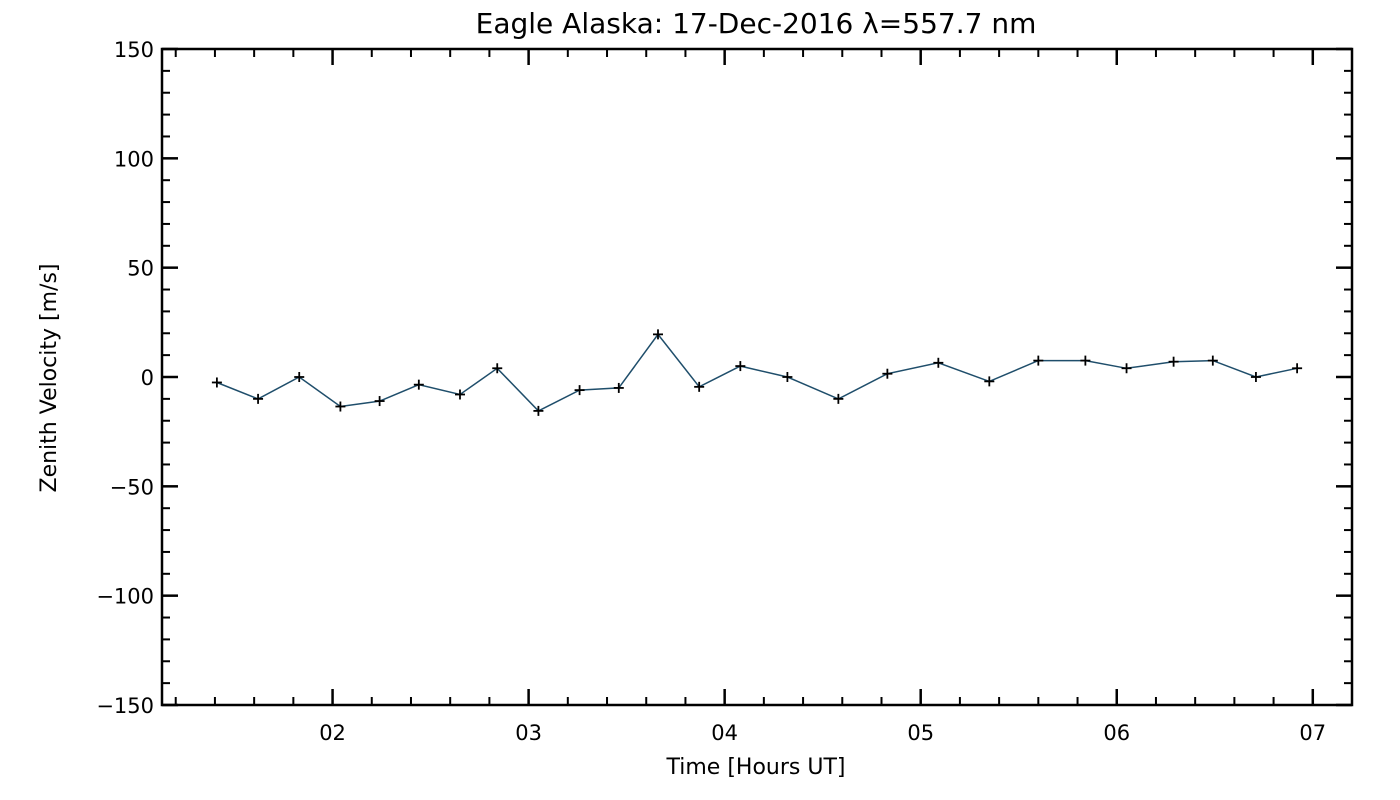  I want to click on y-axis-label: Zenith Velocity [m/s], so click(49, 378).